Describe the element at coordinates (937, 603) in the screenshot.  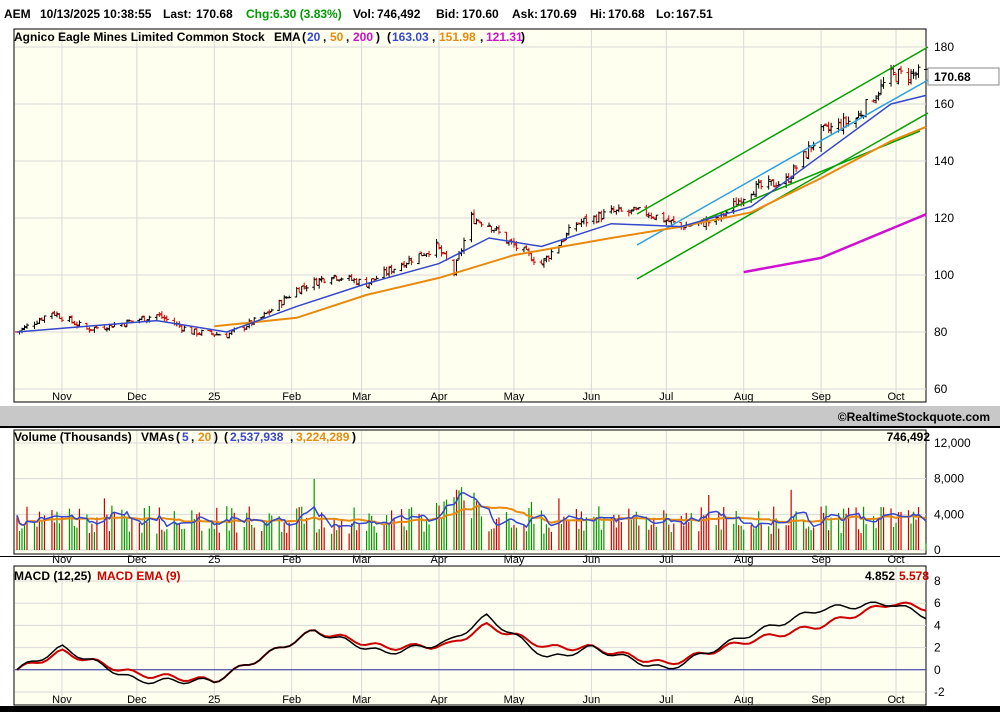
I see `y-tick-label: 6` at that location.